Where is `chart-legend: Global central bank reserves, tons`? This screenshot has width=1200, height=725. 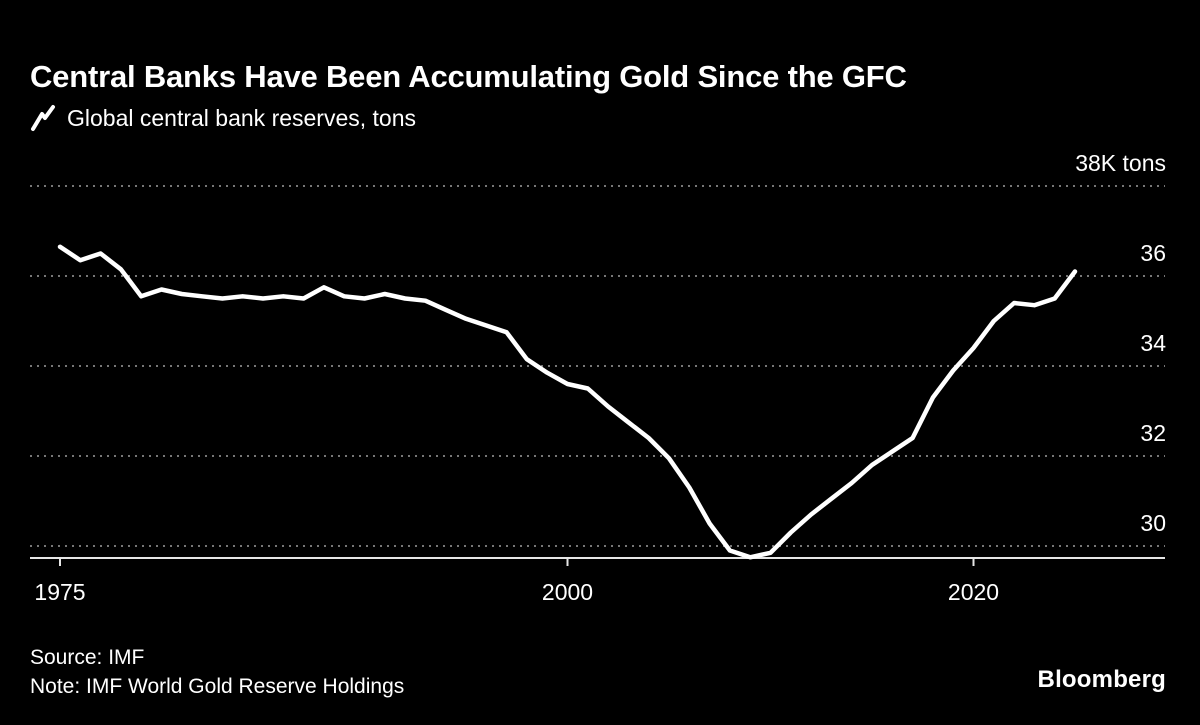
chart-legend: Global central bank reserves, tons is located at coordinates (223, 118).